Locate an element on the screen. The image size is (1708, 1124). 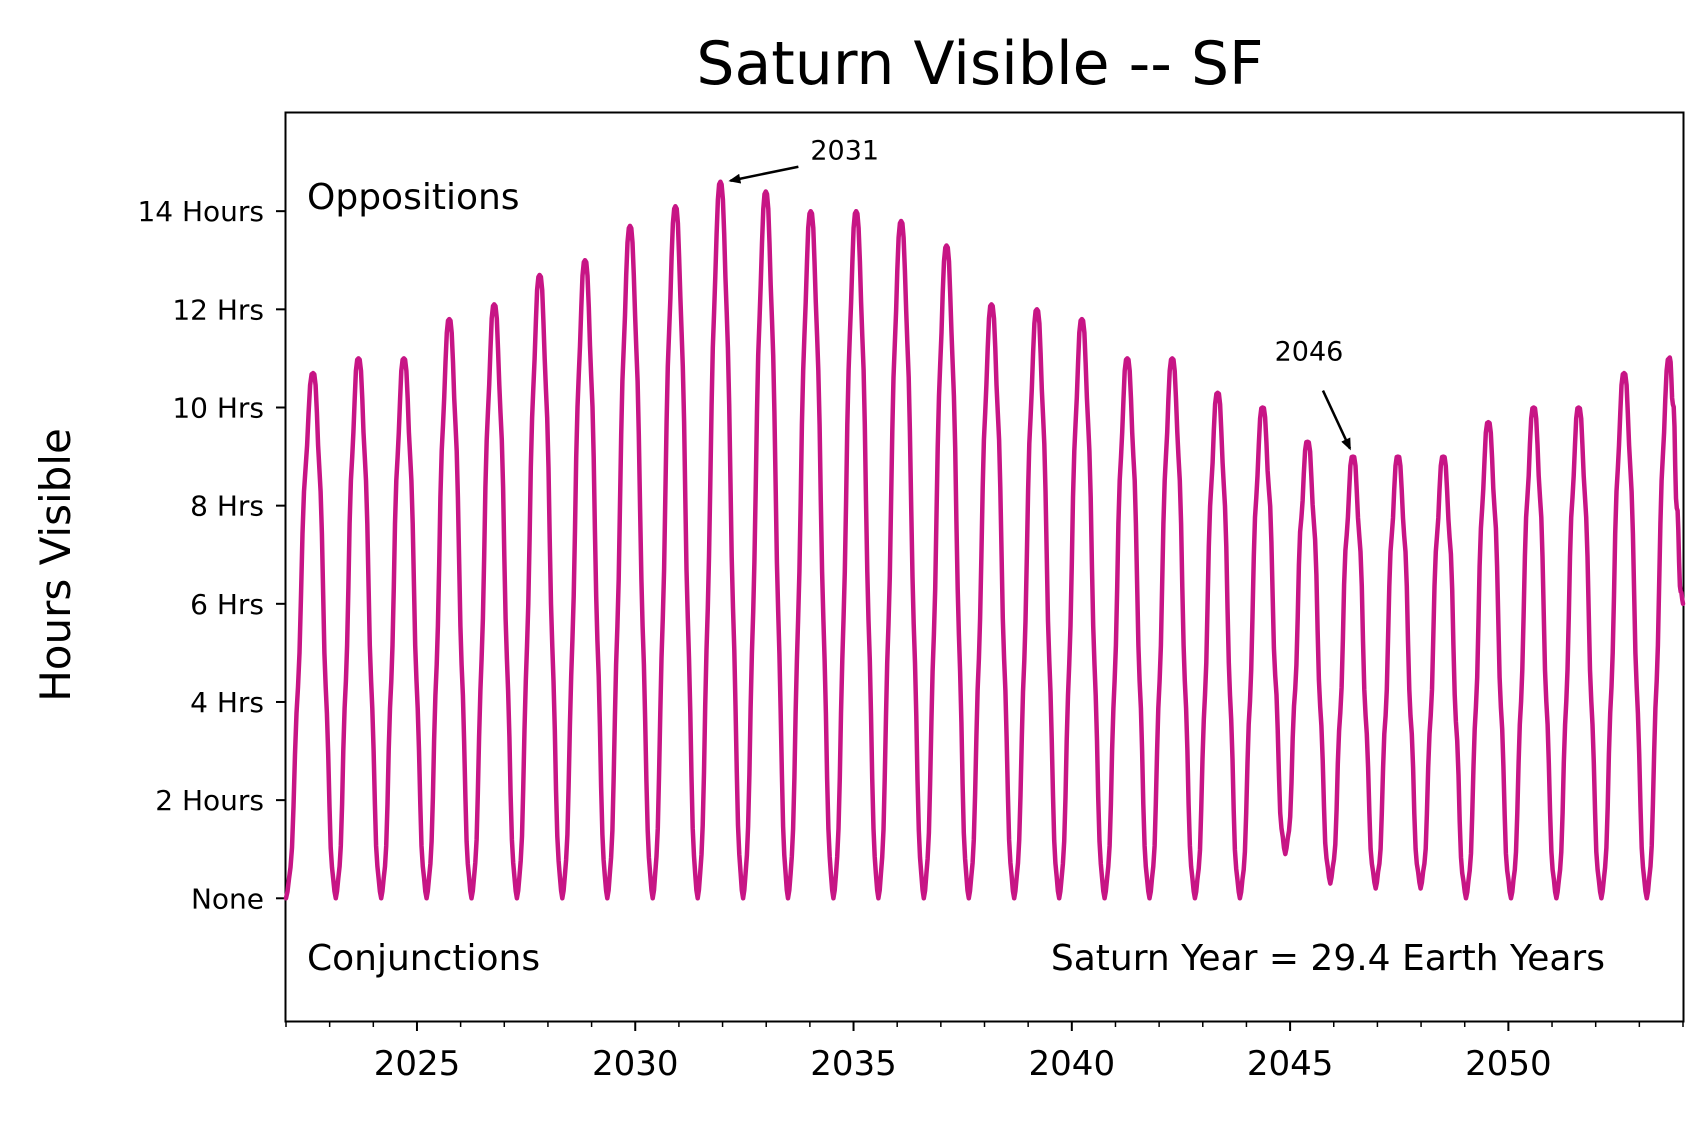
y-tick-label: 4 Hrs is located at coordinates (227, 702).